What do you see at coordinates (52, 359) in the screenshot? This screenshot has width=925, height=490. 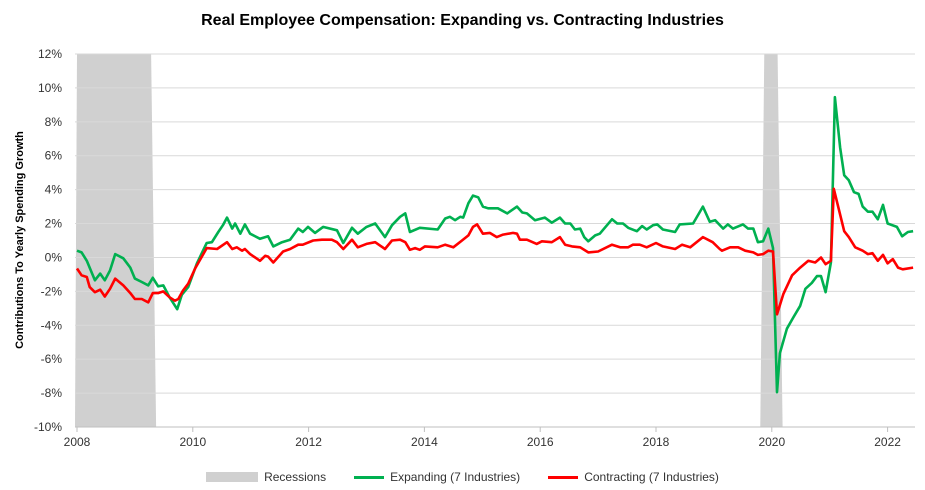 I see `y-tick-label: -6%` at bounding box center [52, 359].